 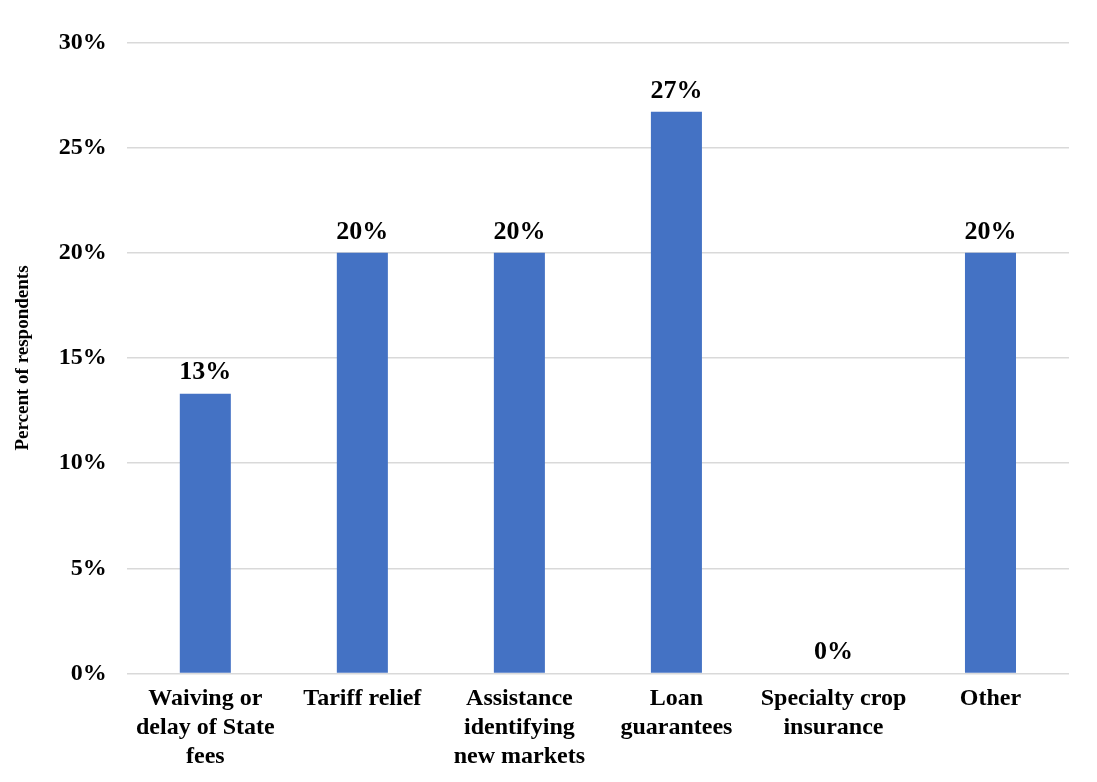 I want to click on y-tick-label: 30%, so click(x=82, y=40).